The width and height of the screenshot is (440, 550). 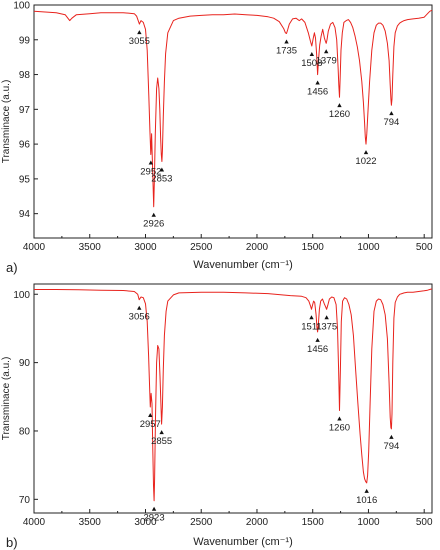 I want to click on peak-label: 1016, so click(x=366, y=500).